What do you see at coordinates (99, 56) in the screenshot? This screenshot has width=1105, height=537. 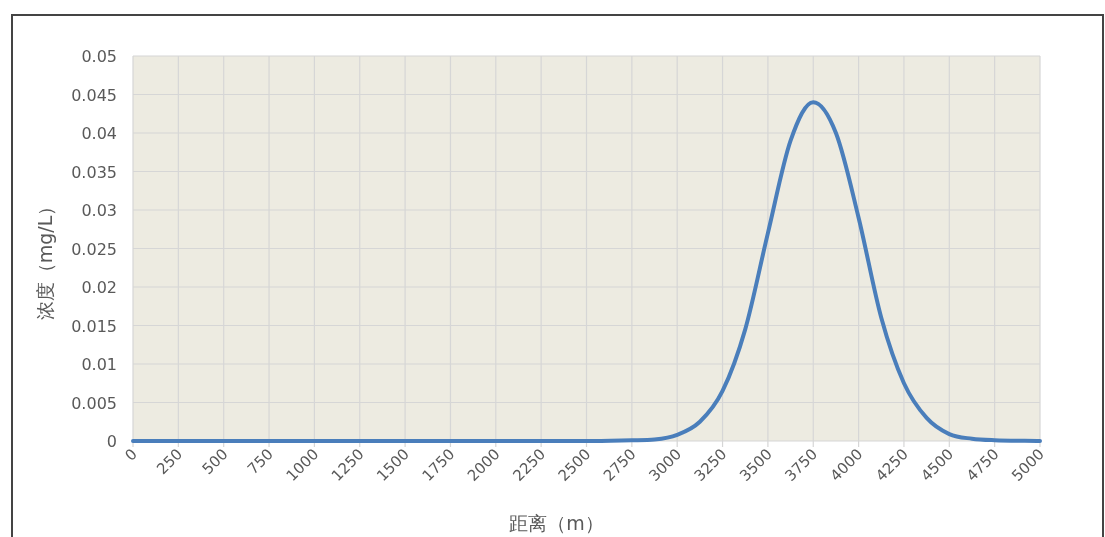 I see `y-tick-label: 0.05` at bounding box center [99, 56].